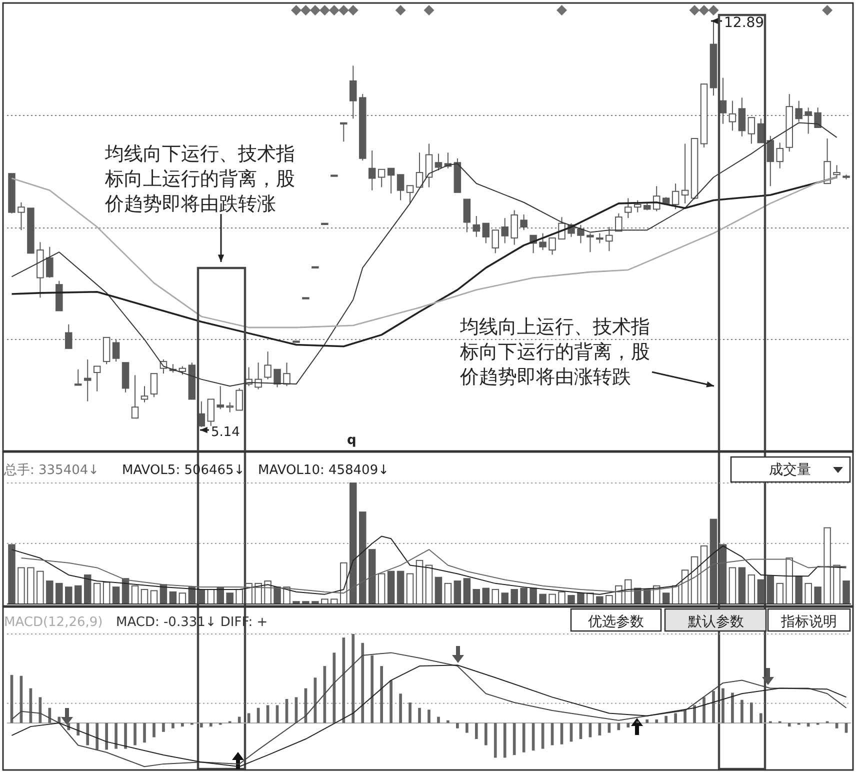 The width and height of the screenshot is (859, 772). Describe the element at coordinates (715, 622) in the screenshot. I see `text: 默认参数` at that location.